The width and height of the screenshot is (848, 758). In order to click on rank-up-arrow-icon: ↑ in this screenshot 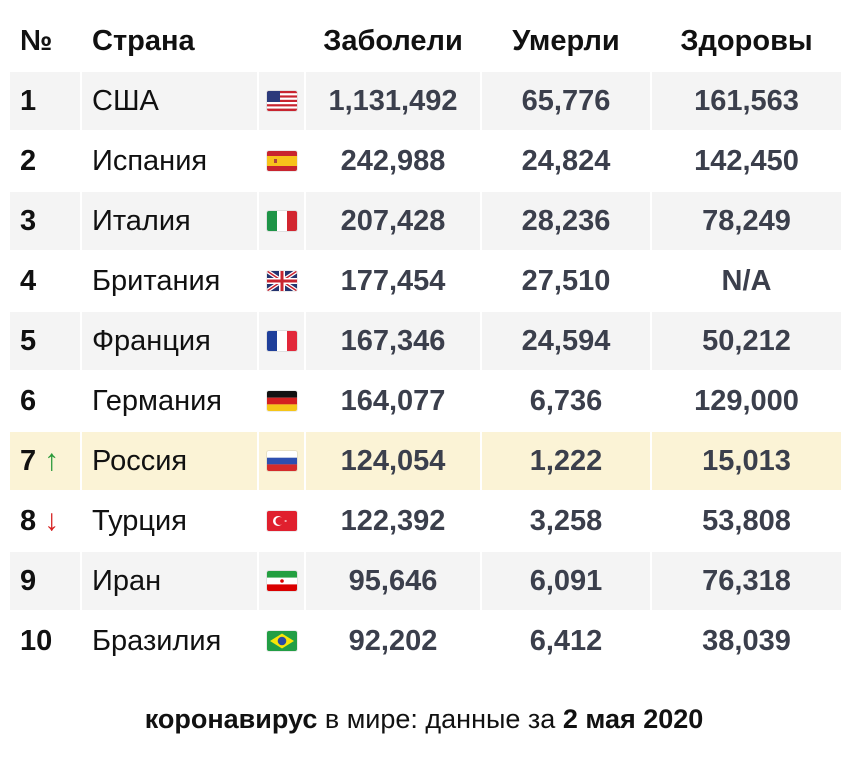, I will do `click(52, 460)`.